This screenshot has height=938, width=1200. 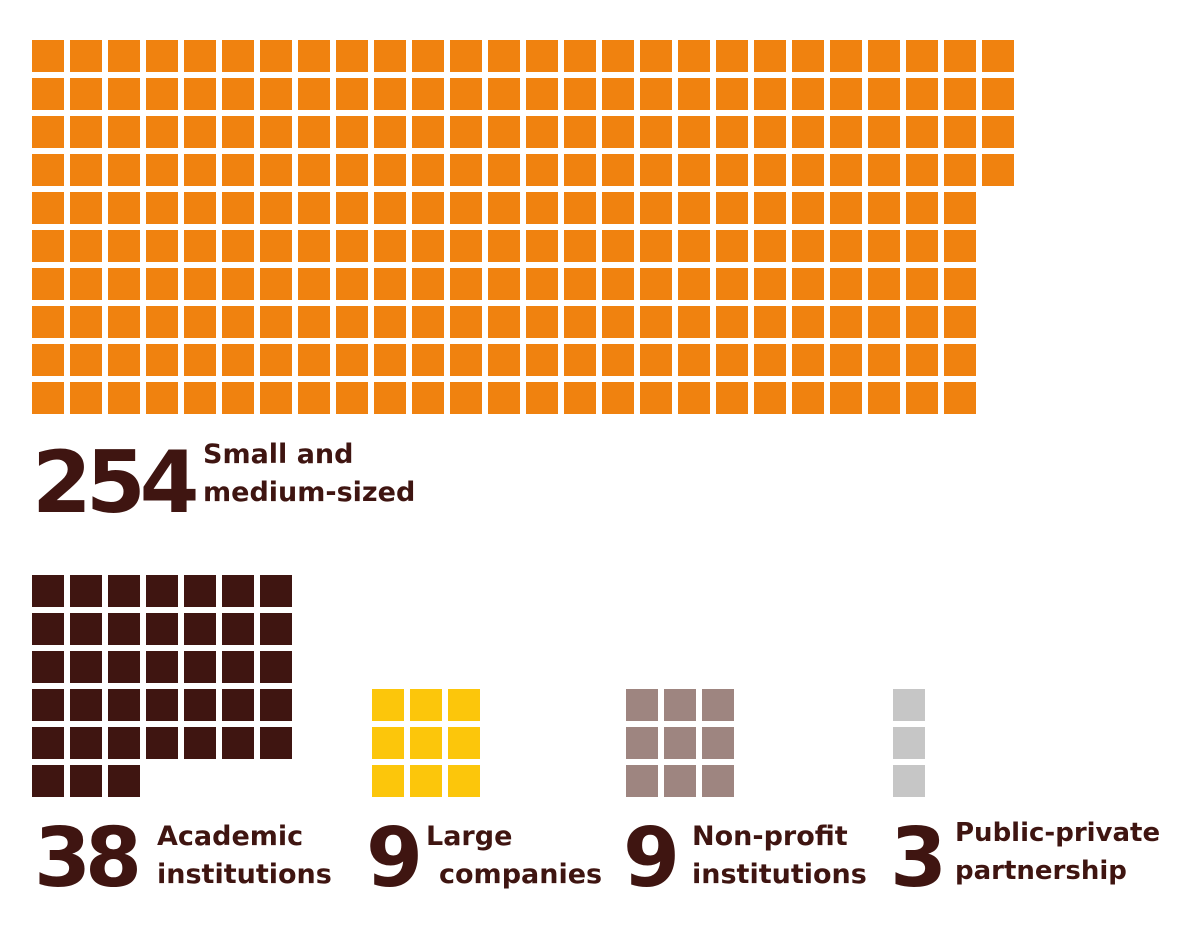 I want to click on count-large-companies: 9, so click(x=394, y=858).